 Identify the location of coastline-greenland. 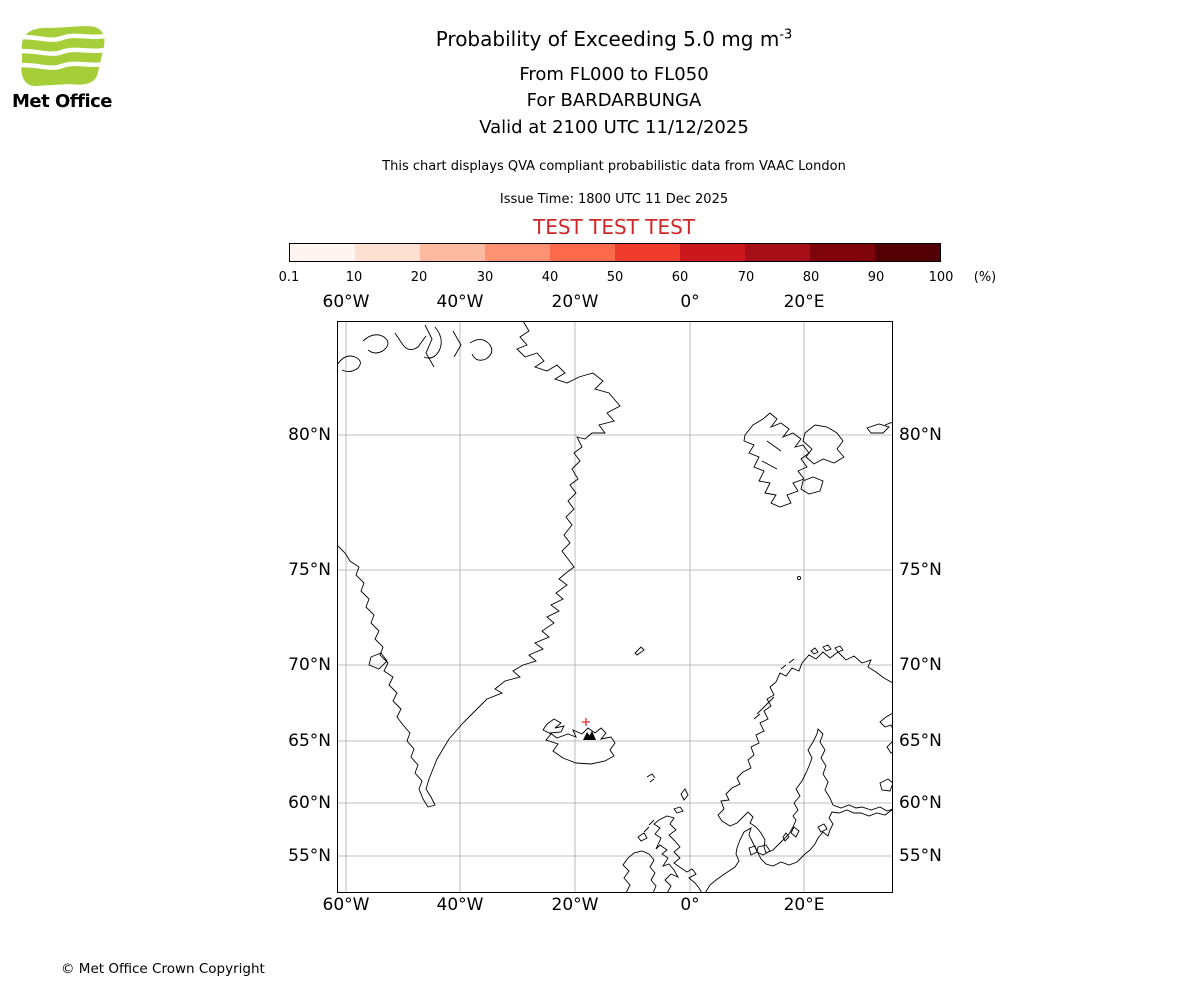
(478, 564).